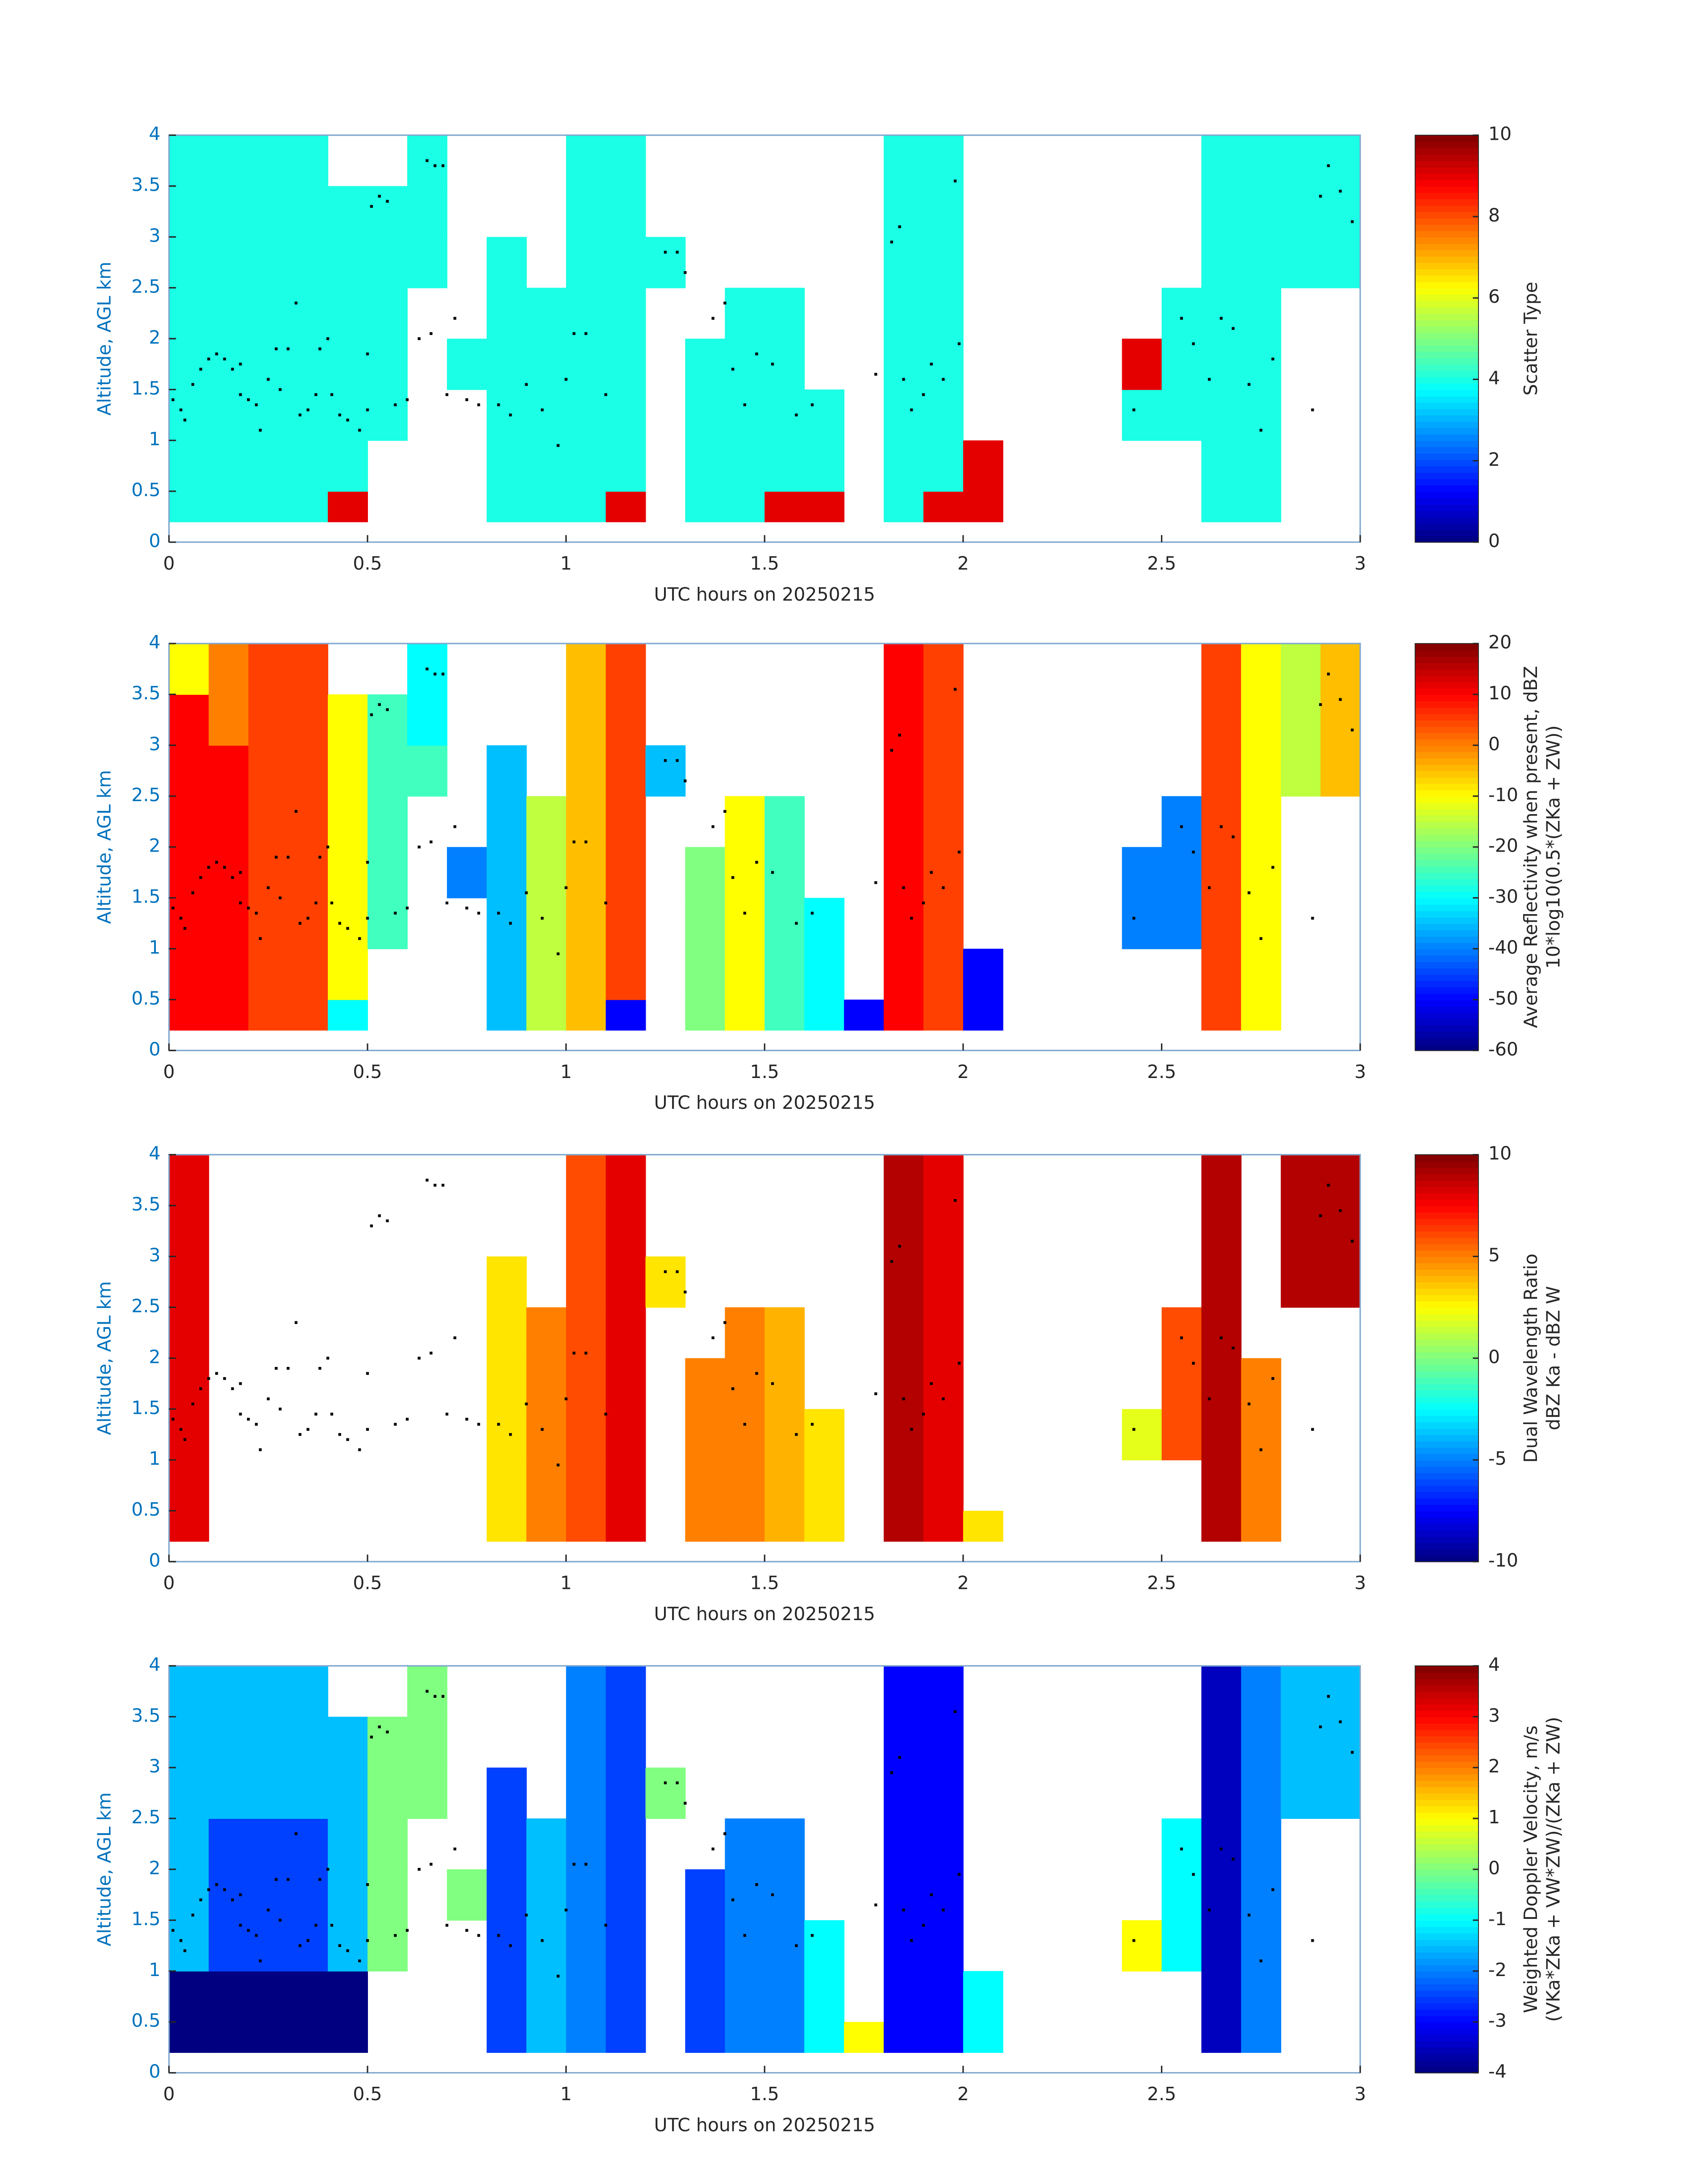 This screenshot has height=2177, width=1708. Describe the element at coordinates (154, 236) in the screenshot. I see `y-tick-label: 3` at that location.